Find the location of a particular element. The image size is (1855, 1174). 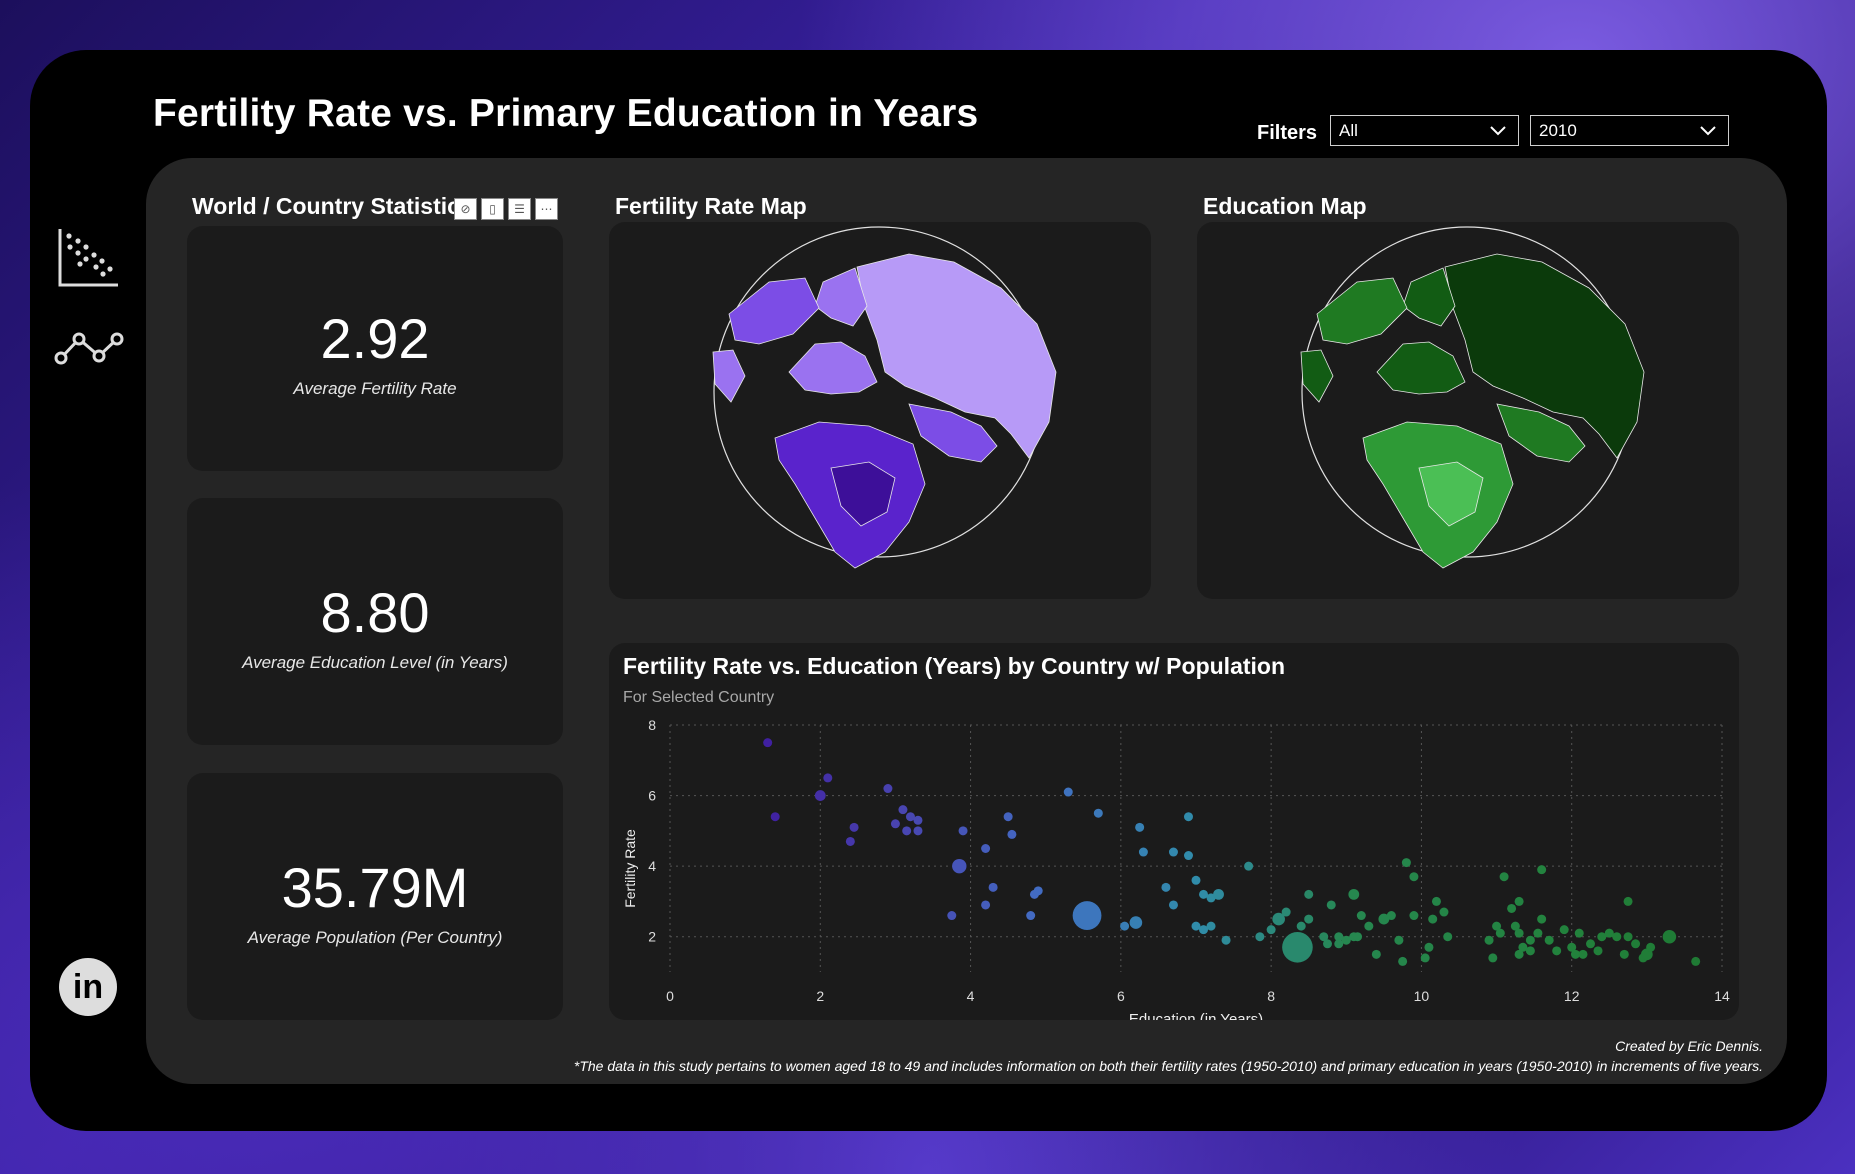

linkedin-icon: in is located at coordinates (88, 987).